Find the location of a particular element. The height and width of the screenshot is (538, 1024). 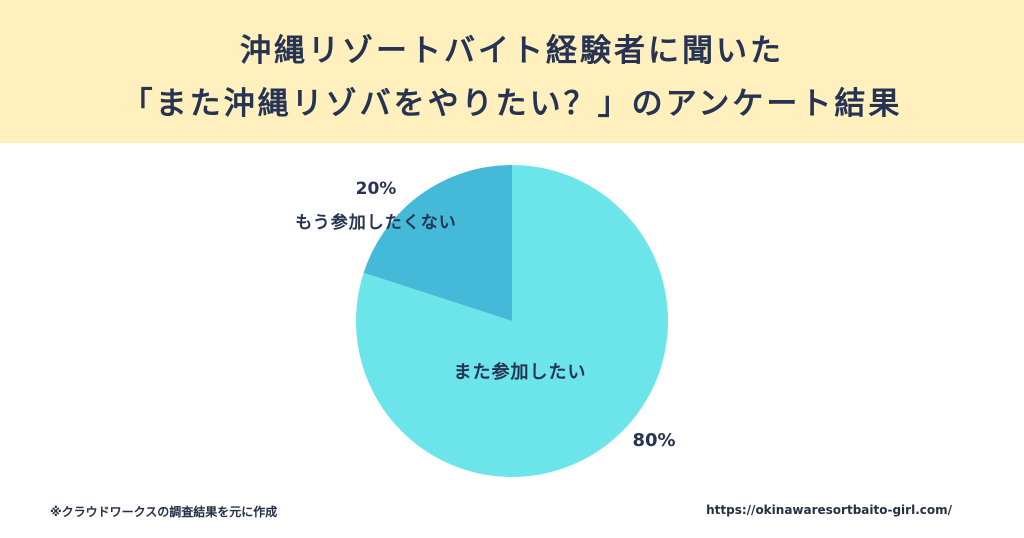

pie-slice-do-not-want-again is located at coordinates (437, 243).